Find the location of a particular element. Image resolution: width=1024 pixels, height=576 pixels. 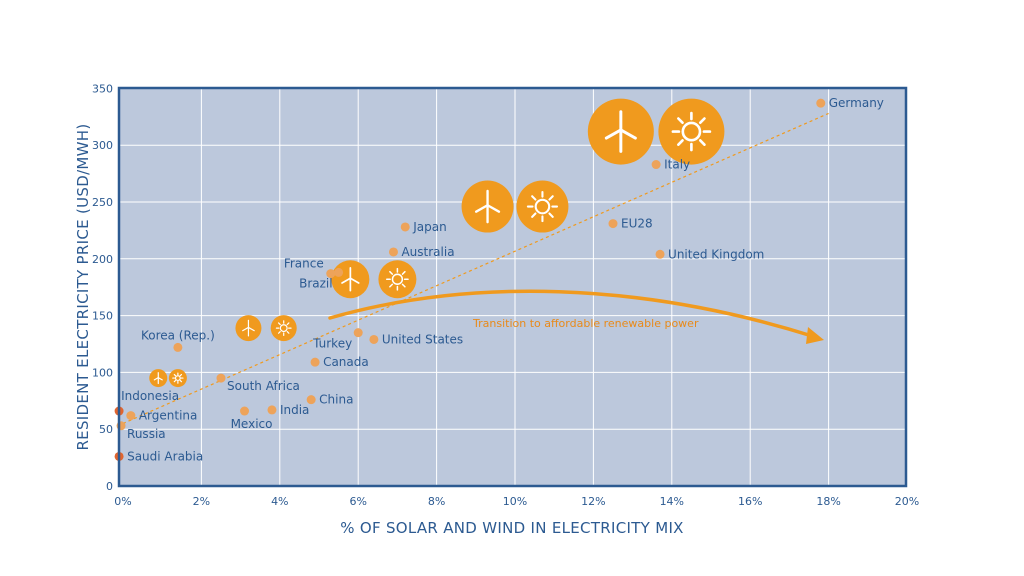

point-label: Italy is located at coordinates (677, 165).